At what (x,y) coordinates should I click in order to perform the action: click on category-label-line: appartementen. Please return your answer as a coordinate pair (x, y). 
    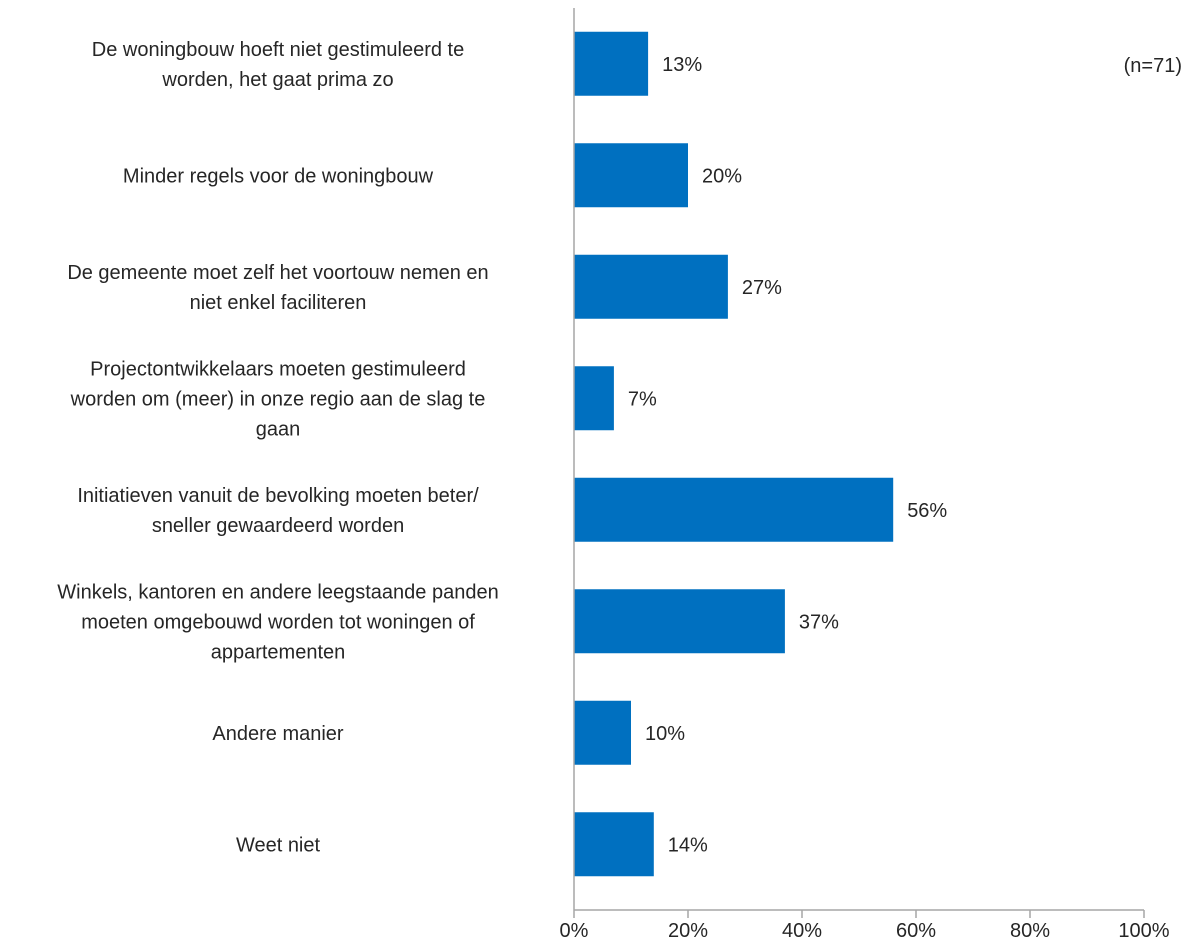
    Looking at the image, I should click on (278, 652).